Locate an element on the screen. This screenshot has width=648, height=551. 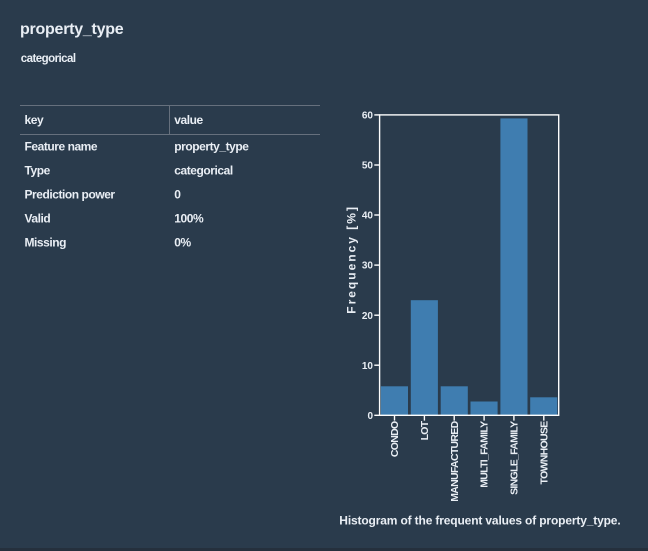
svg-text: 0% is located at coordinates (182, 242).